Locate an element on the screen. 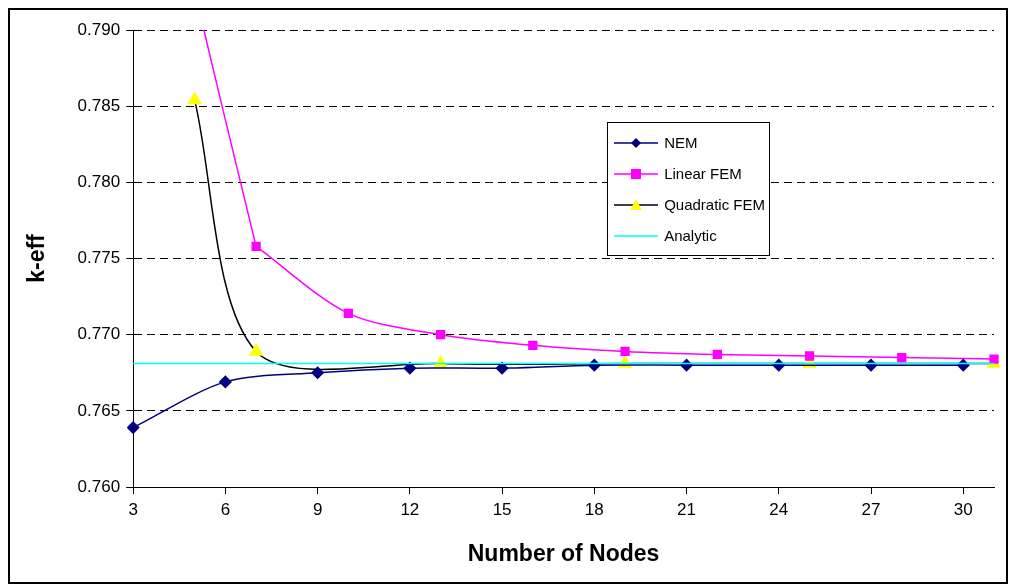 Image resolution: width=1010 pixels, height=585 pixels. y-tick-label: 0.790 is located at coordinates (99, 29).